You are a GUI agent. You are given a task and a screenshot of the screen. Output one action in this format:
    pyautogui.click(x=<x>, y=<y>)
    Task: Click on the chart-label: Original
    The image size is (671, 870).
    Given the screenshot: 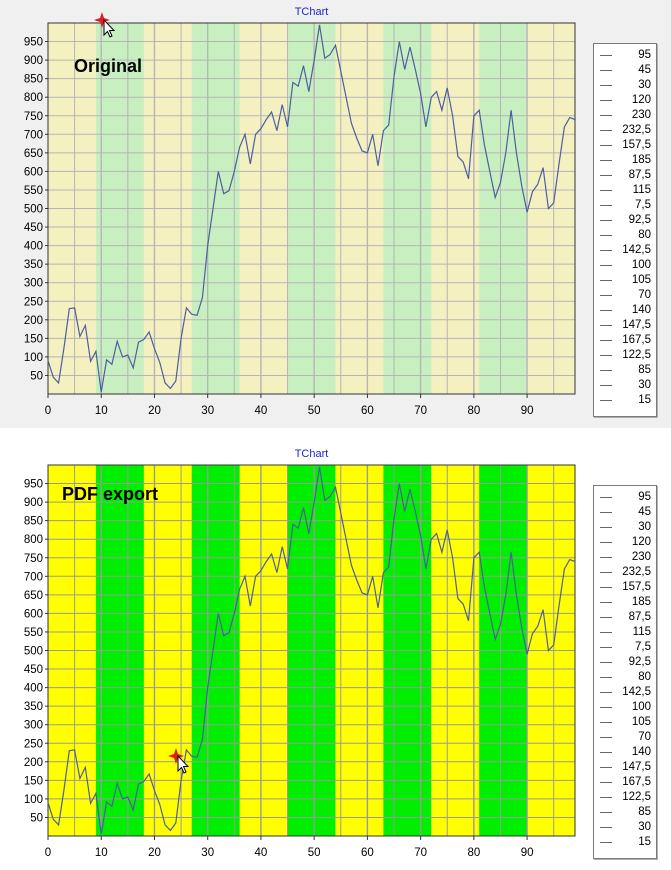 What is the action you would take?
    pyautogui.click(x=108, y=66)
    